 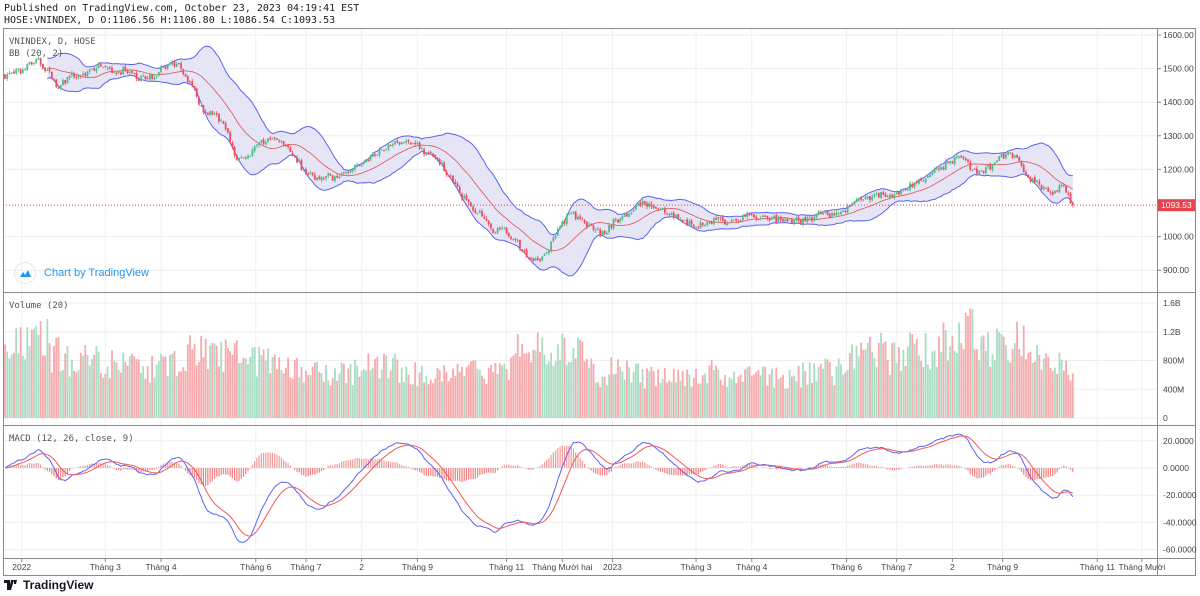 What do you see at coordinates (81, 273) in the screenshot?
I see `tradingview-watermark: Chart by TradingView` at bounding box center [81, 273].